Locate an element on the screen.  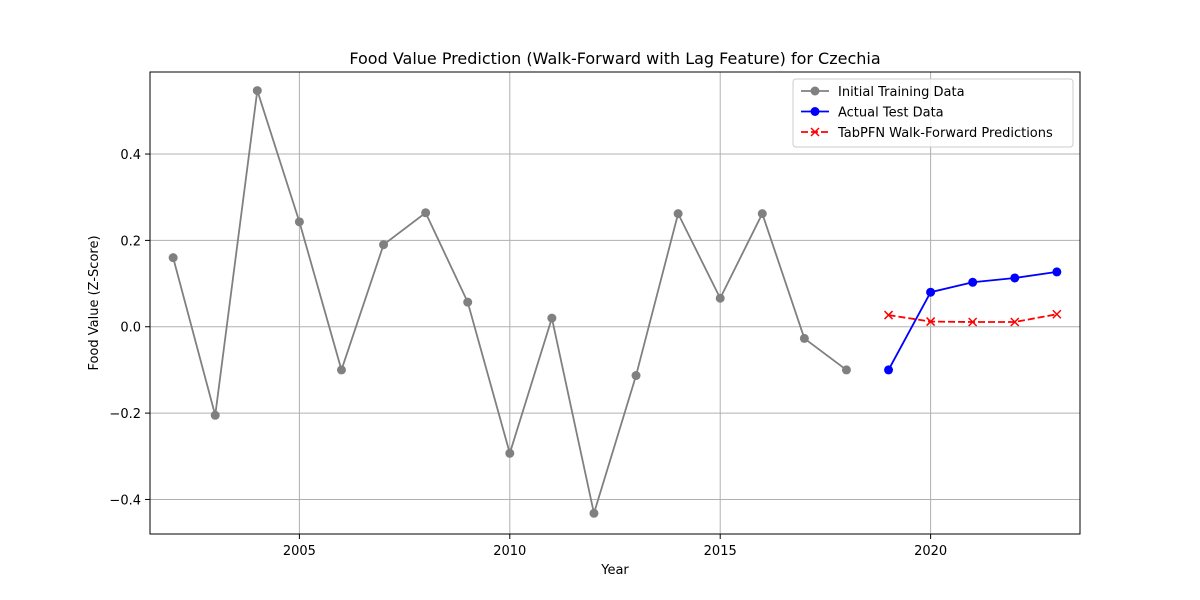
legend-entry: Initial Training Data is located at coordinates (883, 92).